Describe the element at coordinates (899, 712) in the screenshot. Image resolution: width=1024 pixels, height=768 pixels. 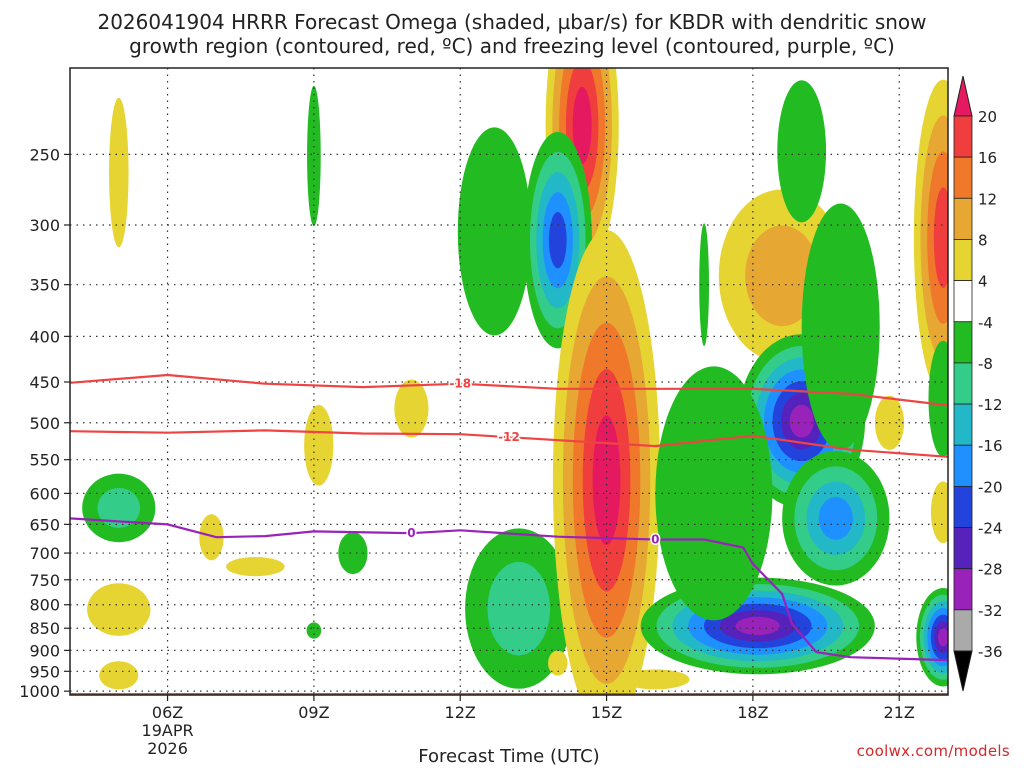
I see `x-tick-label: 21Z` at that location.